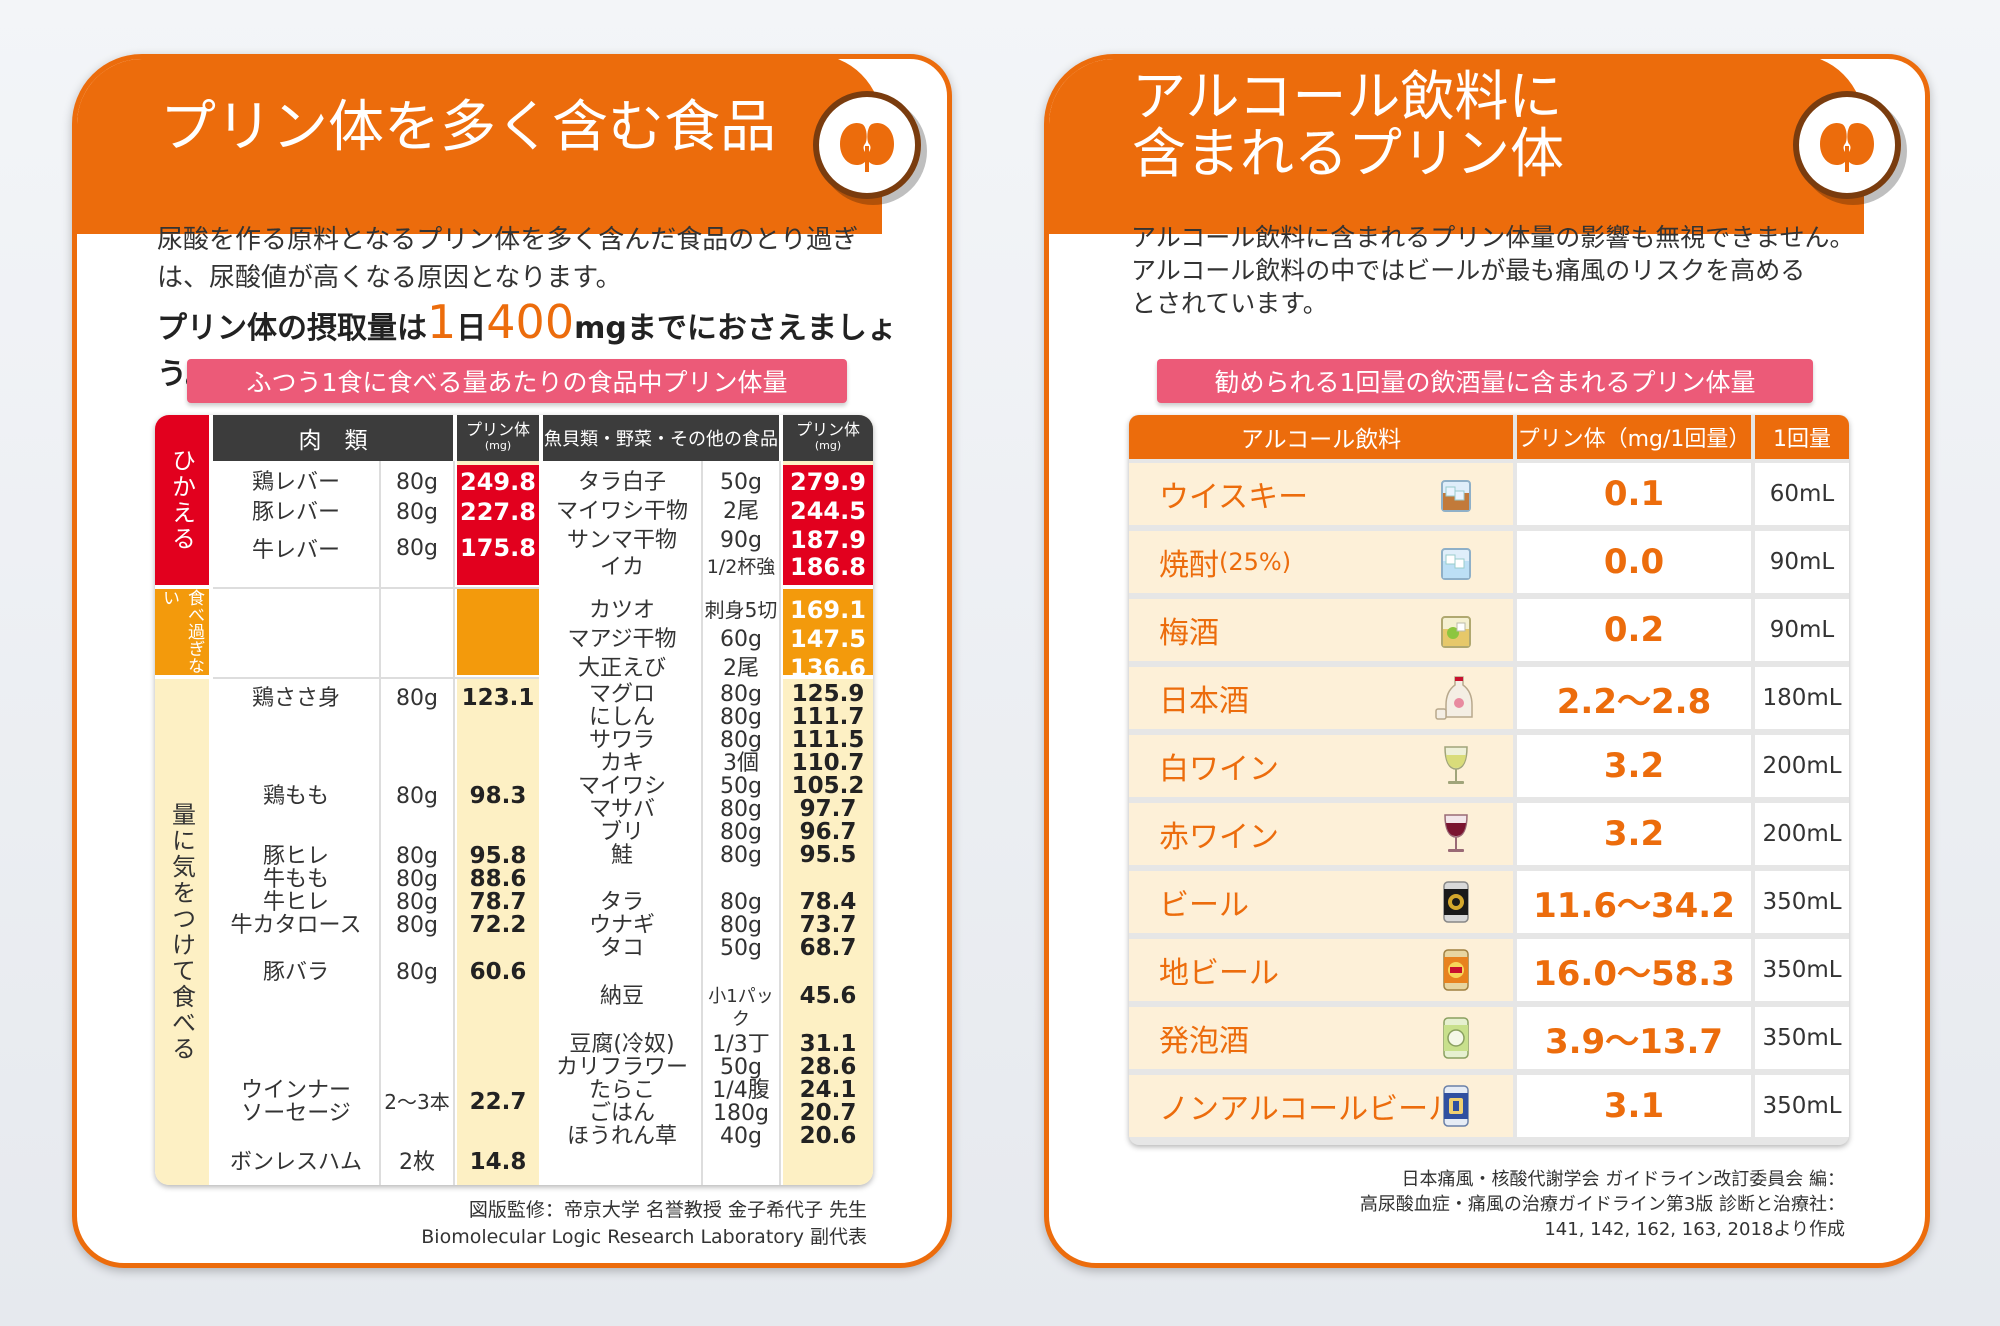 This screenshot has height=1326, width=2000. Describe the element at coordinates (621, 610) in the screenshot. I see `fish-name: カツオ` at that location.